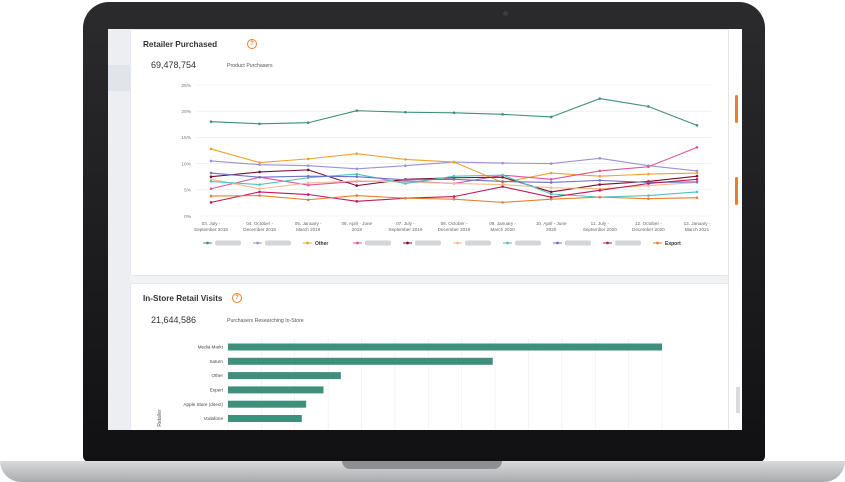  I want to click on y-tick-label: 5%, so click(188, 191).